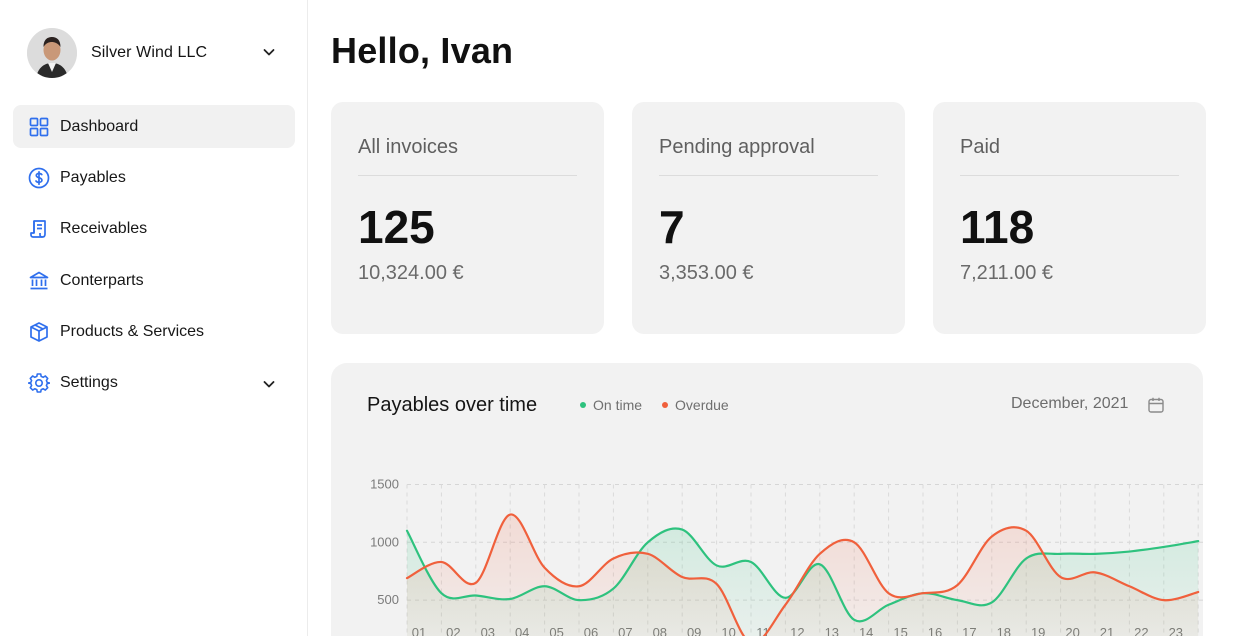  I want to click on stat-amount: 3,353.00 €, so click(706, 273).